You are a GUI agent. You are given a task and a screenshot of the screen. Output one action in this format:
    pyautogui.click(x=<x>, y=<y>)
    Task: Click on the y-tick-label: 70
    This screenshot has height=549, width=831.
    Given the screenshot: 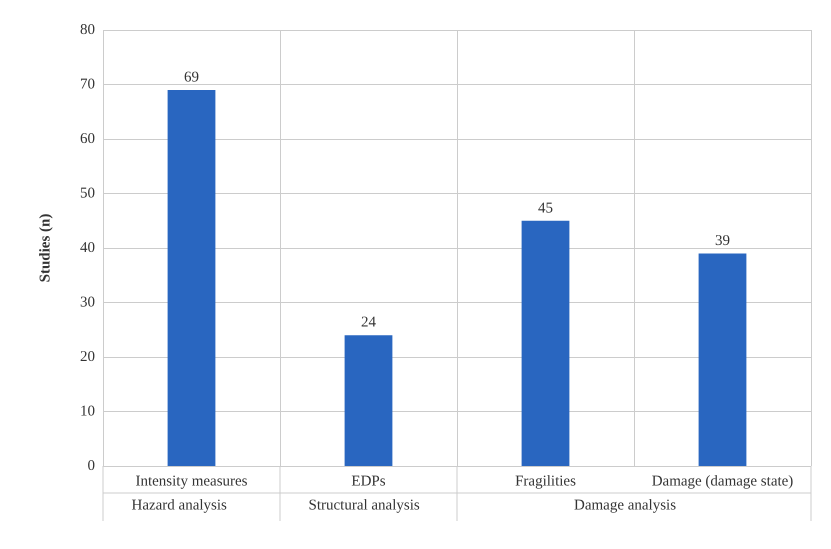 What is the action you would take?
    pyautogui.click(x=87, y=84)
    